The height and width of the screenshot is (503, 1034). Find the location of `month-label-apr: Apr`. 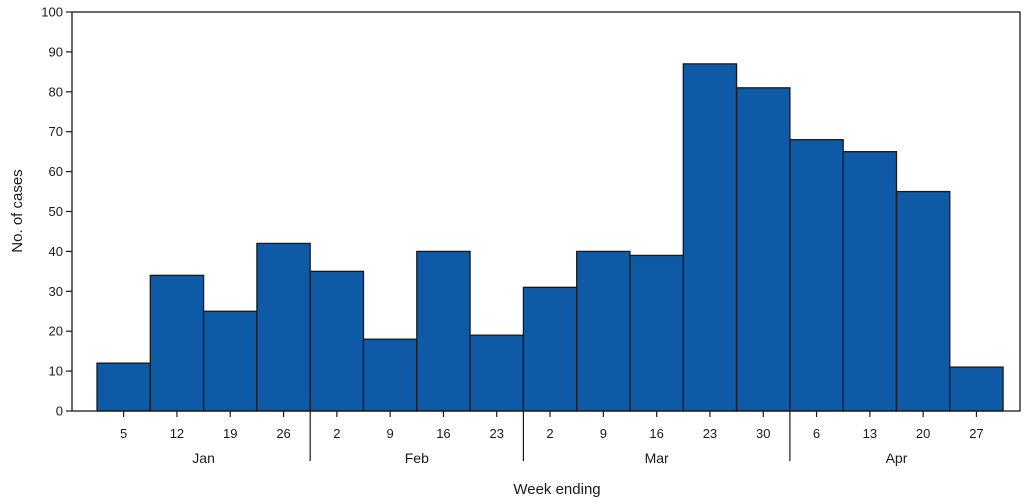

month-label-apr: Apr is located at coordinates (897, 458).